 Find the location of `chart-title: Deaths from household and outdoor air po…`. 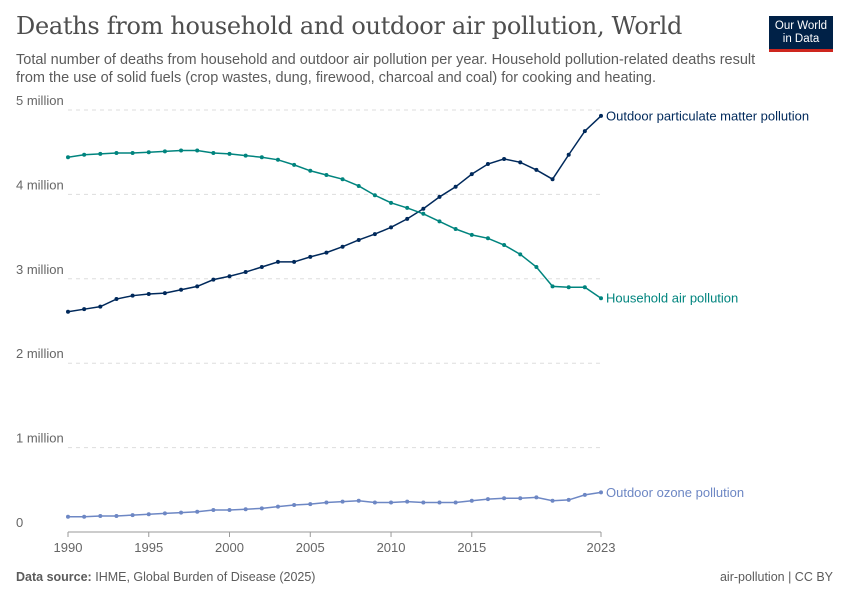

chart-title: Deaths from household and outdoor air po… is located at coordinates (349, 26).